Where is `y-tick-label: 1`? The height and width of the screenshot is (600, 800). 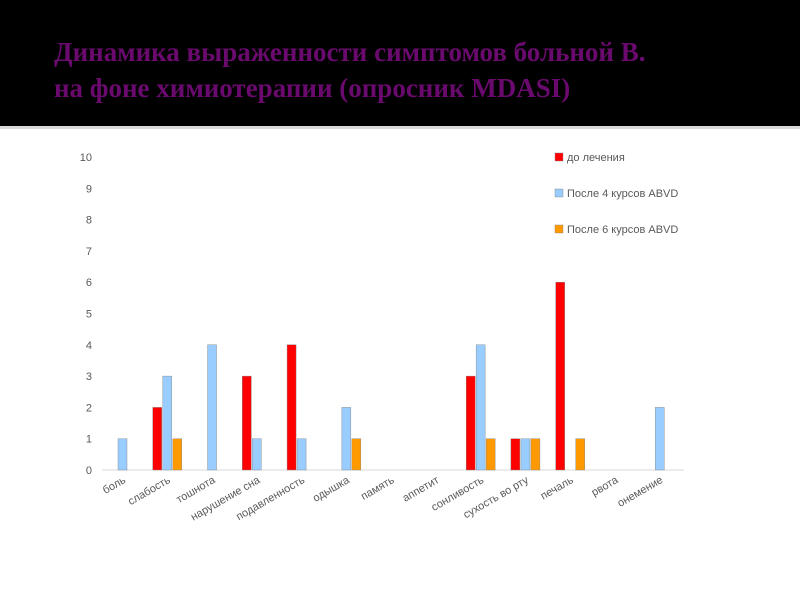
y-tick-label: 1 is located at coordinates (89, 440).